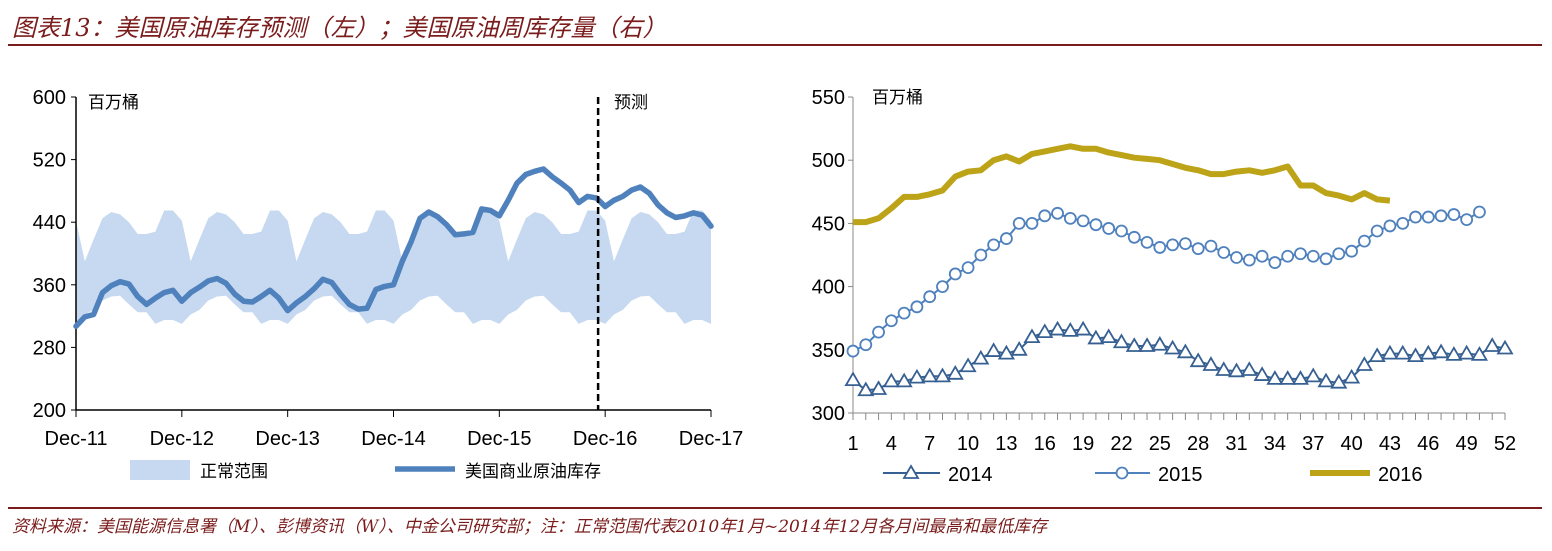 Image resolution: width=1552 pixels, height=551 pixels. I want to click on right-y-tick-label: 350, so click(828, 351).